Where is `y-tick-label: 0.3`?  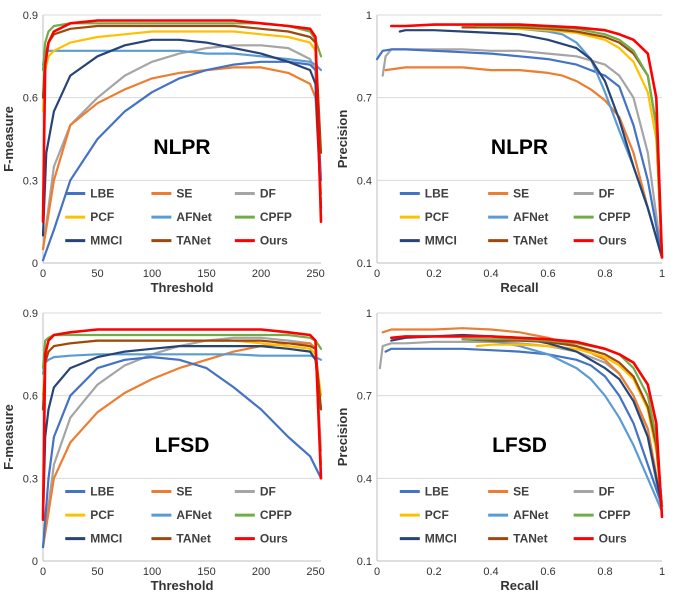 y-tick-label: 0.3 is located at coordinates (30, 479).